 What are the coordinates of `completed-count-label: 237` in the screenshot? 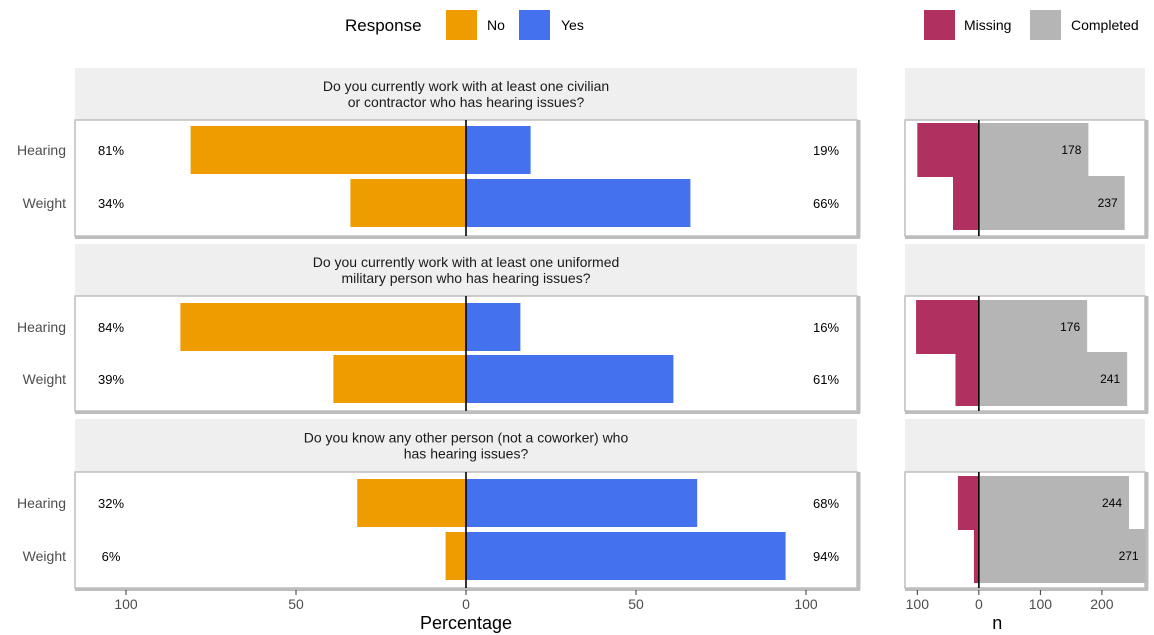 It's located at (1108, 203).